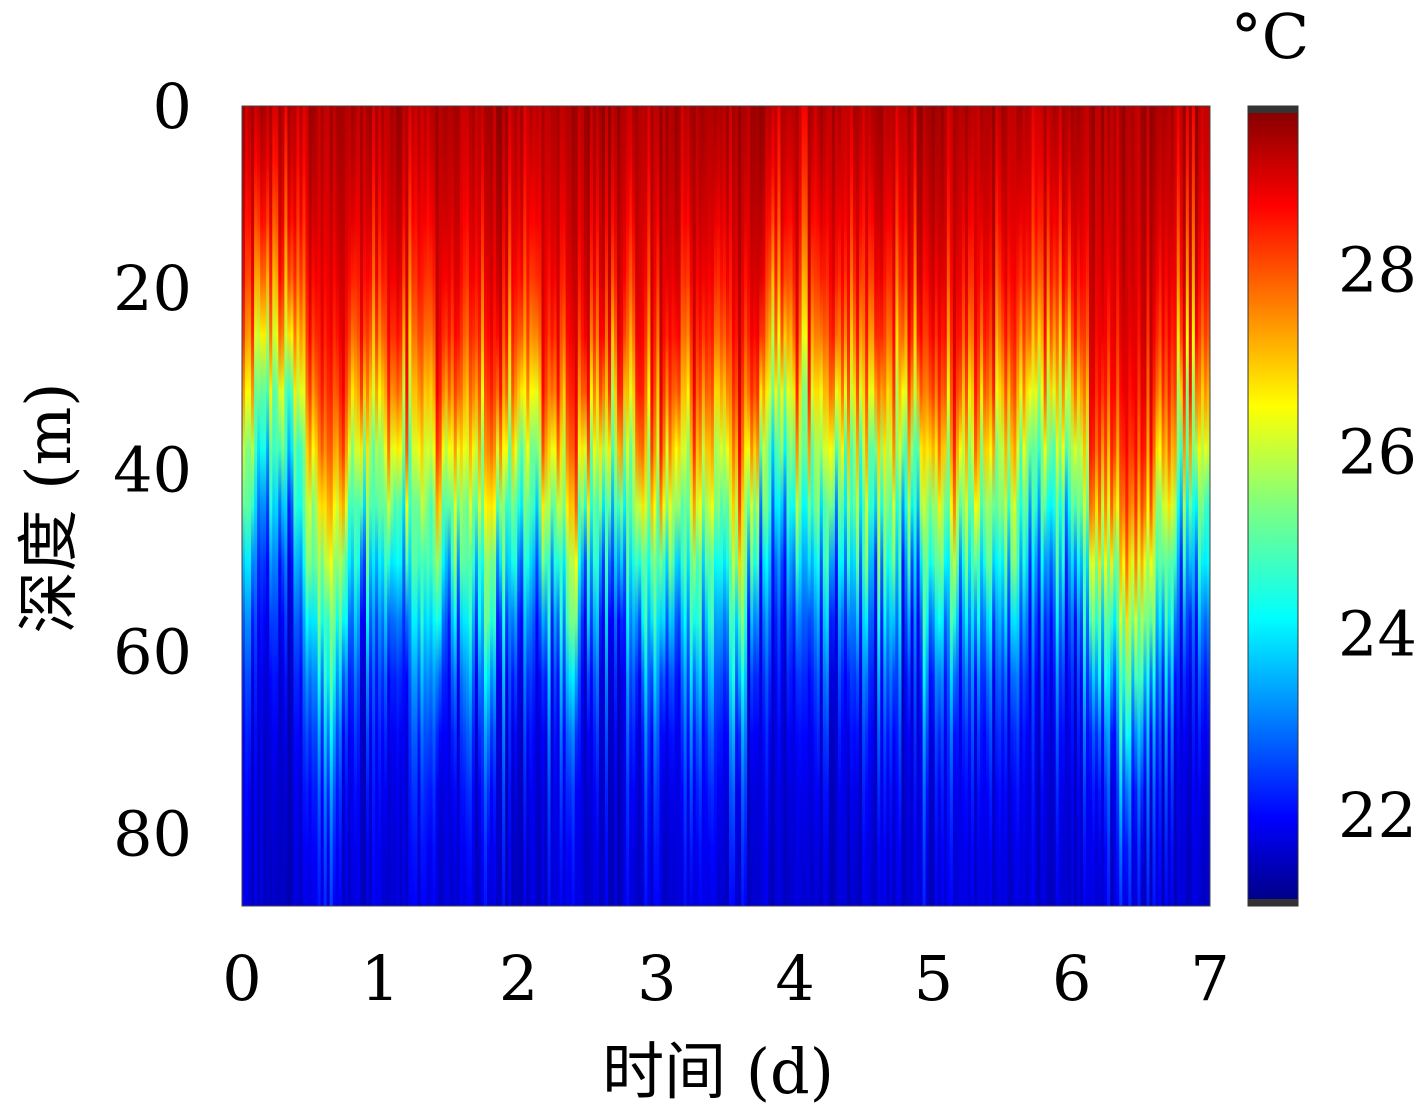  What do you see at coordinates (152, 470) in the screenshot?
I see `y-axis-ticks: 0 20 40 60 80` at bounding box center [152, 470].